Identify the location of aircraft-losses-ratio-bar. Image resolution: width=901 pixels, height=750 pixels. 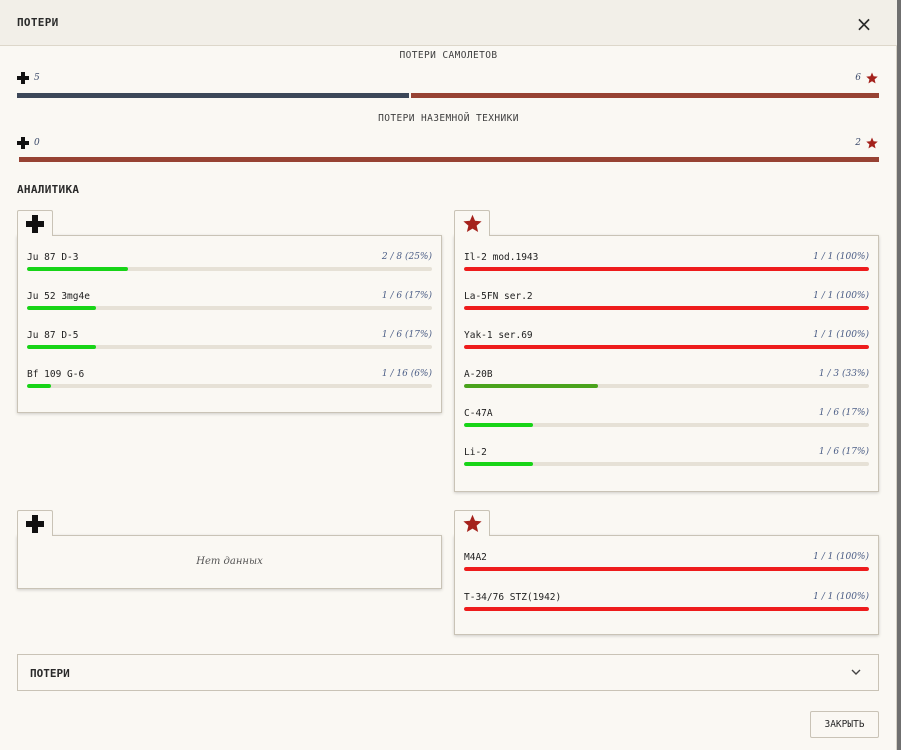
(448, 95).